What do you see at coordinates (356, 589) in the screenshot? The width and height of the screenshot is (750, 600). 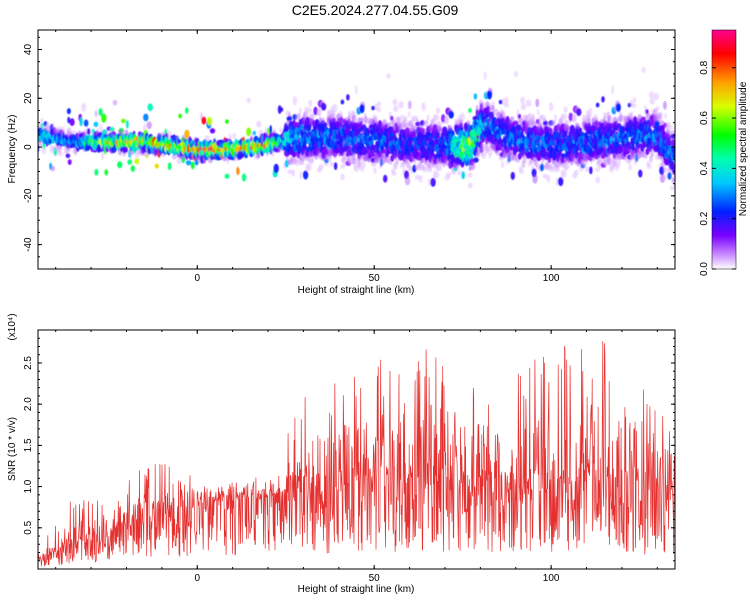 I see `snr-xlabel: Height of straight line (km)` at bounding box center [356, 589].